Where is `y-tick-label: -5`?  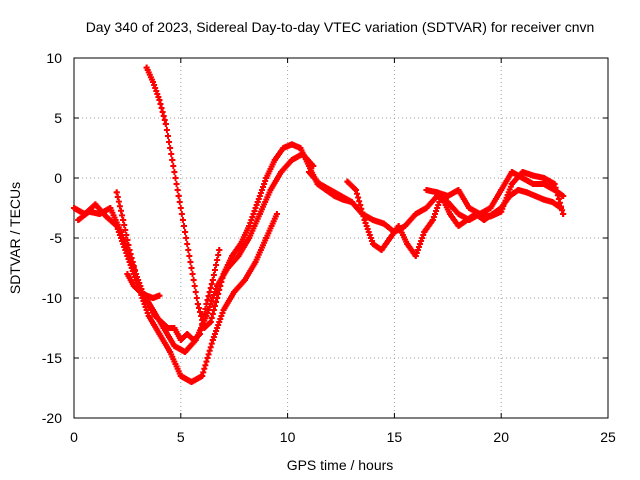 y-tick-label: -5 is located at coordinates (56, 238).